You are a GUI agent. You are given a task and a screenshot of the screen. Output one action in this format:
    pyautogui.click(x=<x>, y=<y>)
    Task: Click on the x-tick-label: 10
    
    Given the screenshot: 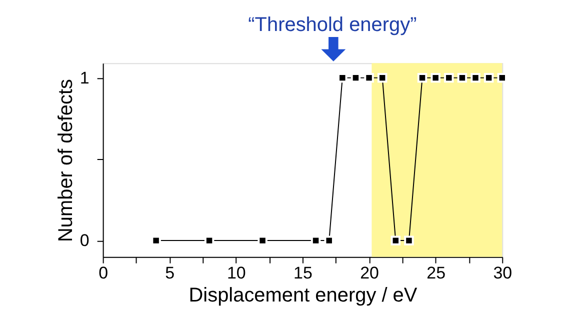 What is the action you would take?
    pyautogui.click(x=236, y=272)
    